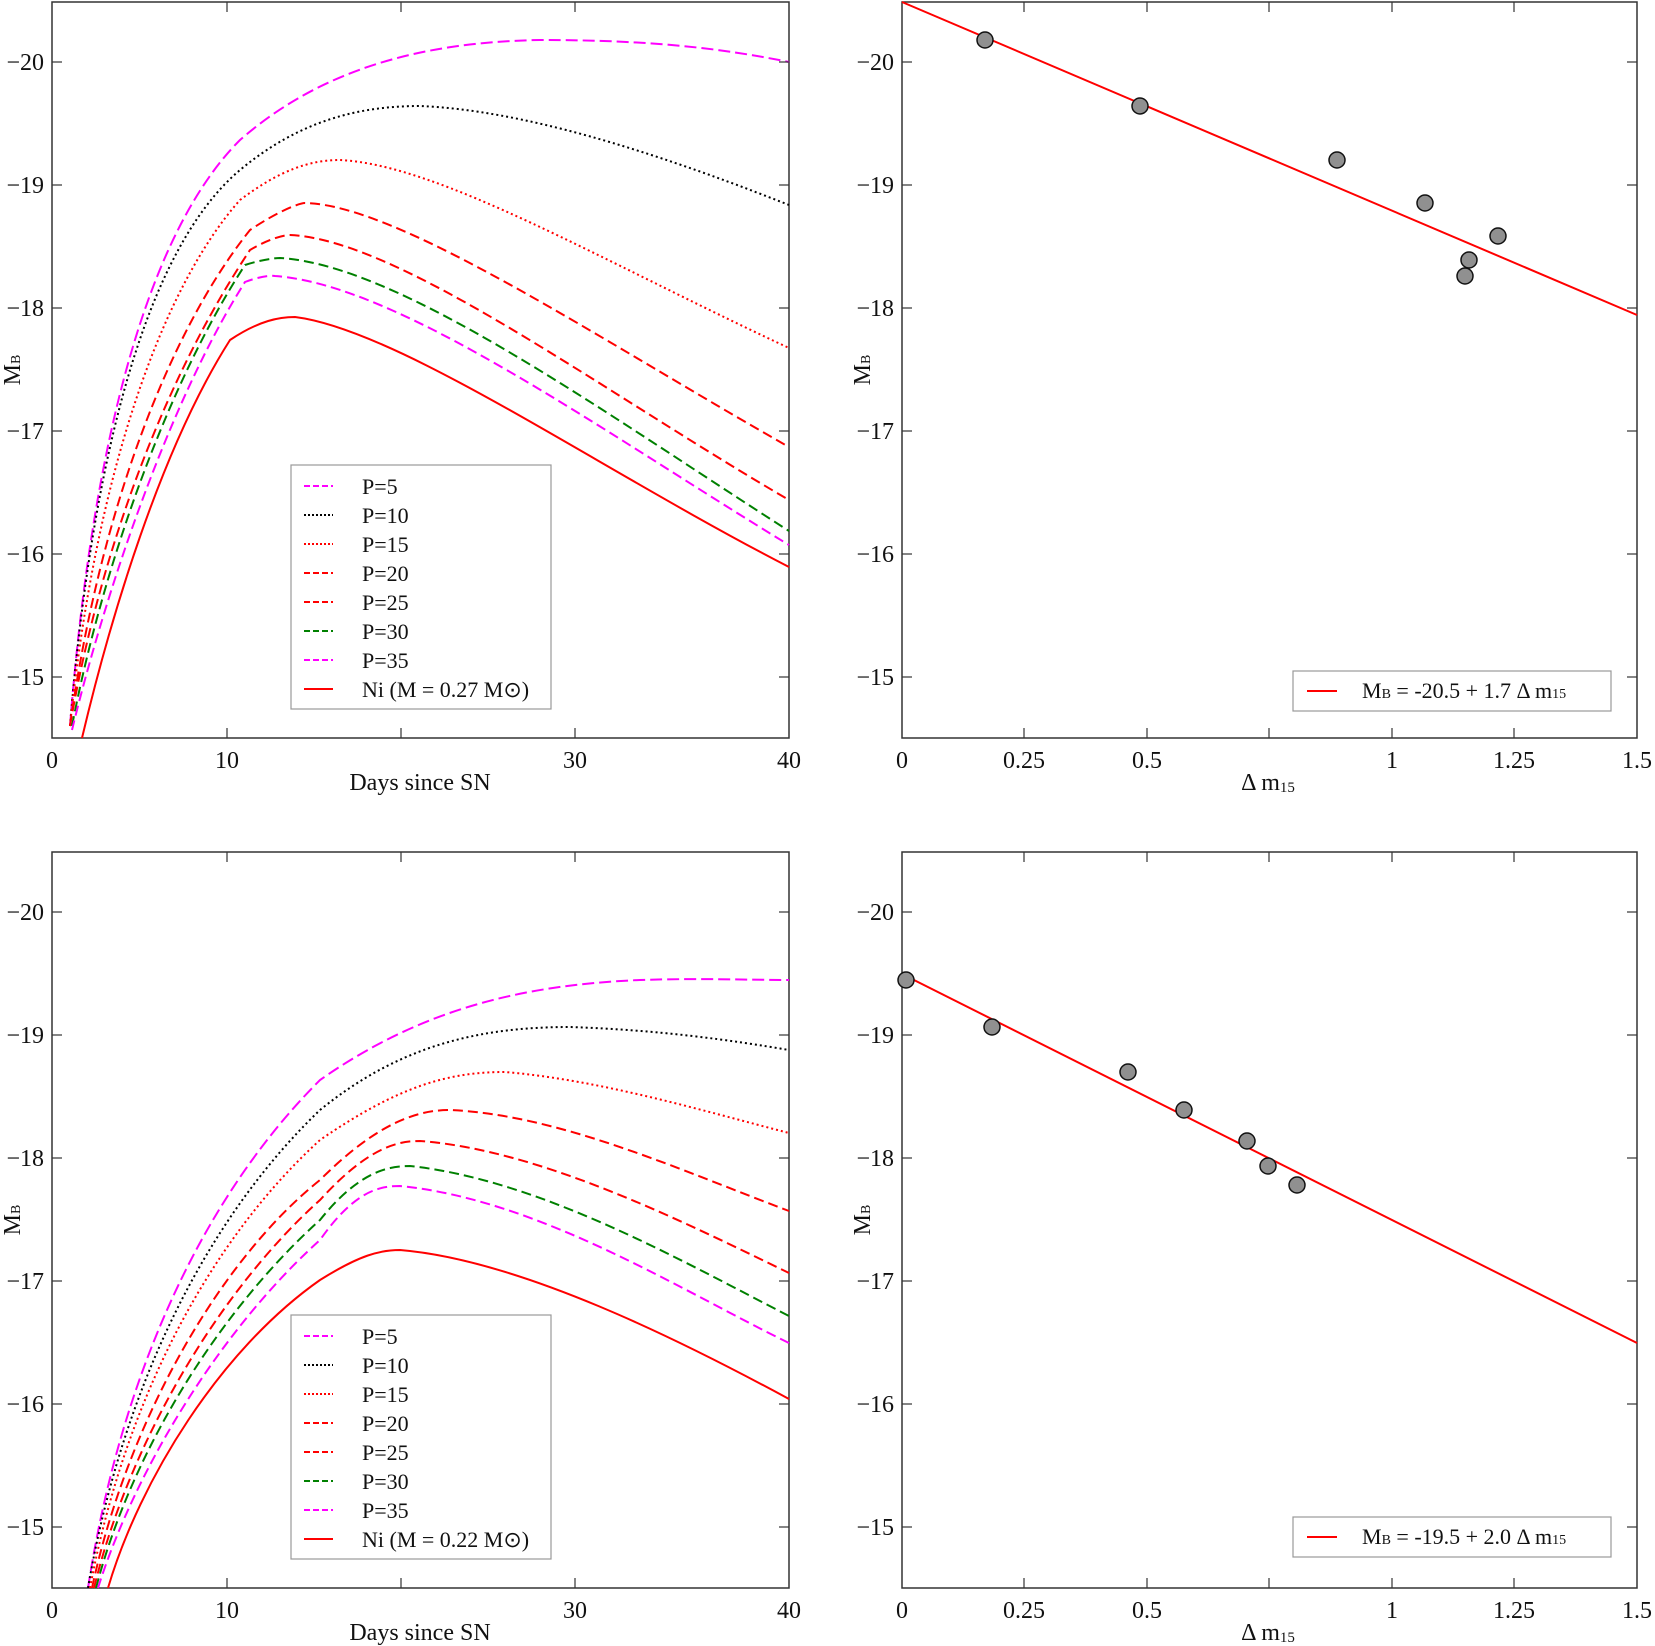  I want to click on curve-p10, so click(438, 1307).